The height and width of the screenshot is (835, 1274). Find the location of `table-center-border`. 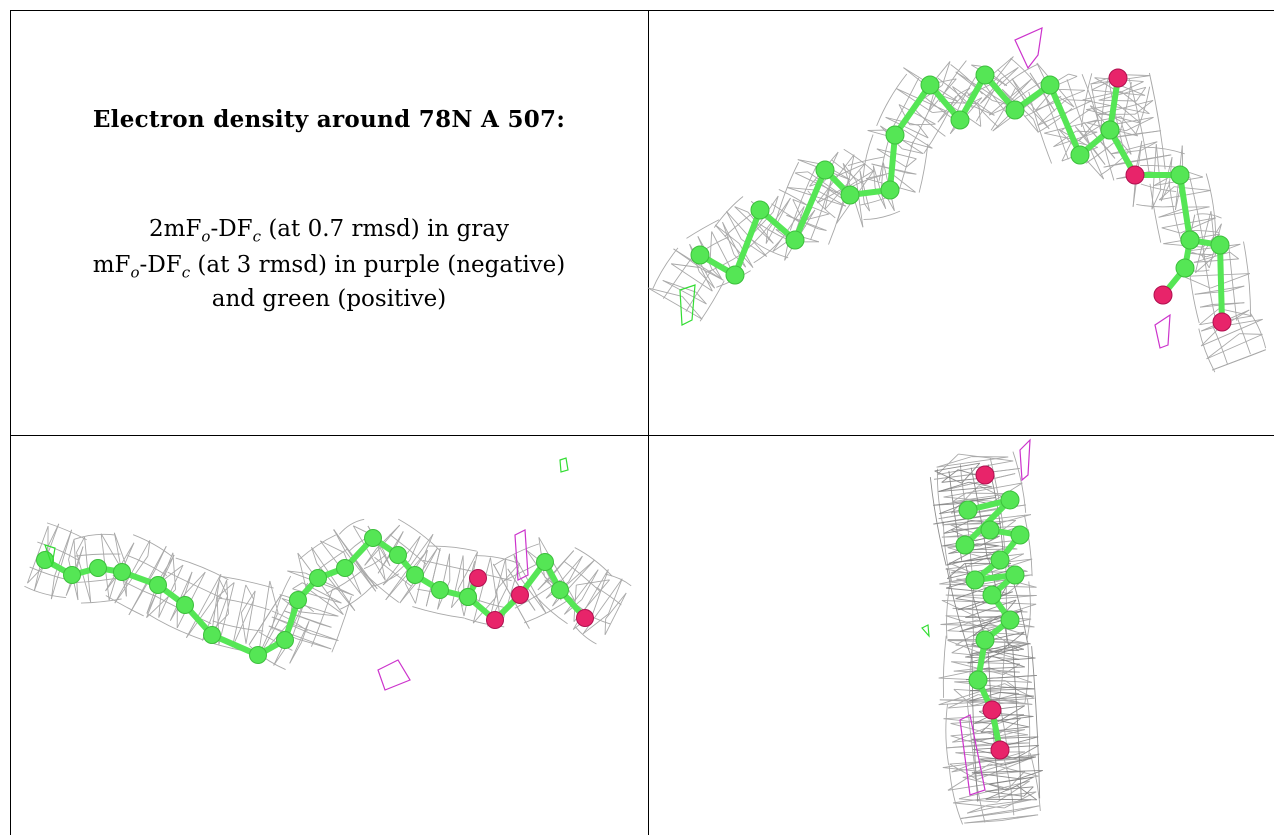

table-center-border is located at coordinates (648, 422).